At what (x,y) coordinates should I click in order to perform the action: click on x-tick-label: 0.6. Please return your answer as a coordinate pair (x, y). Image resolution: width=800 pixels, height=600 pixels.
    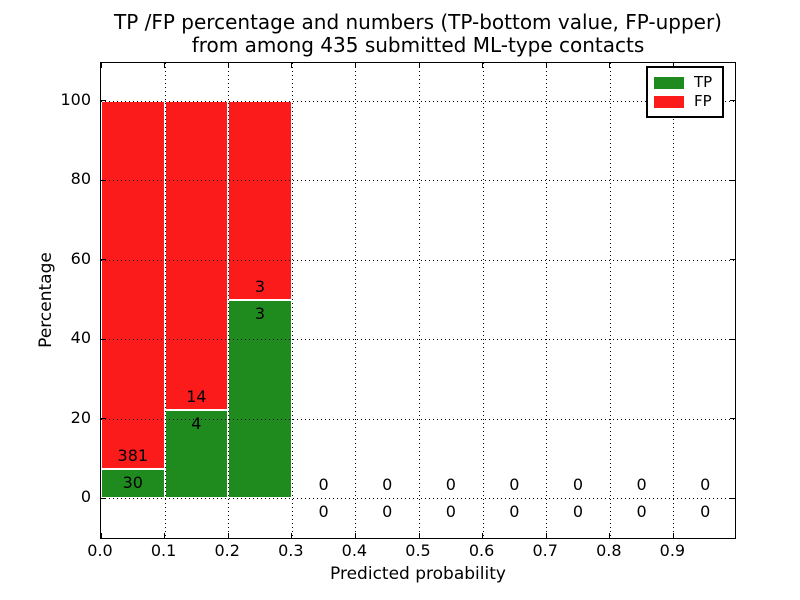
    Looking at the image, I should click on (481, 550).